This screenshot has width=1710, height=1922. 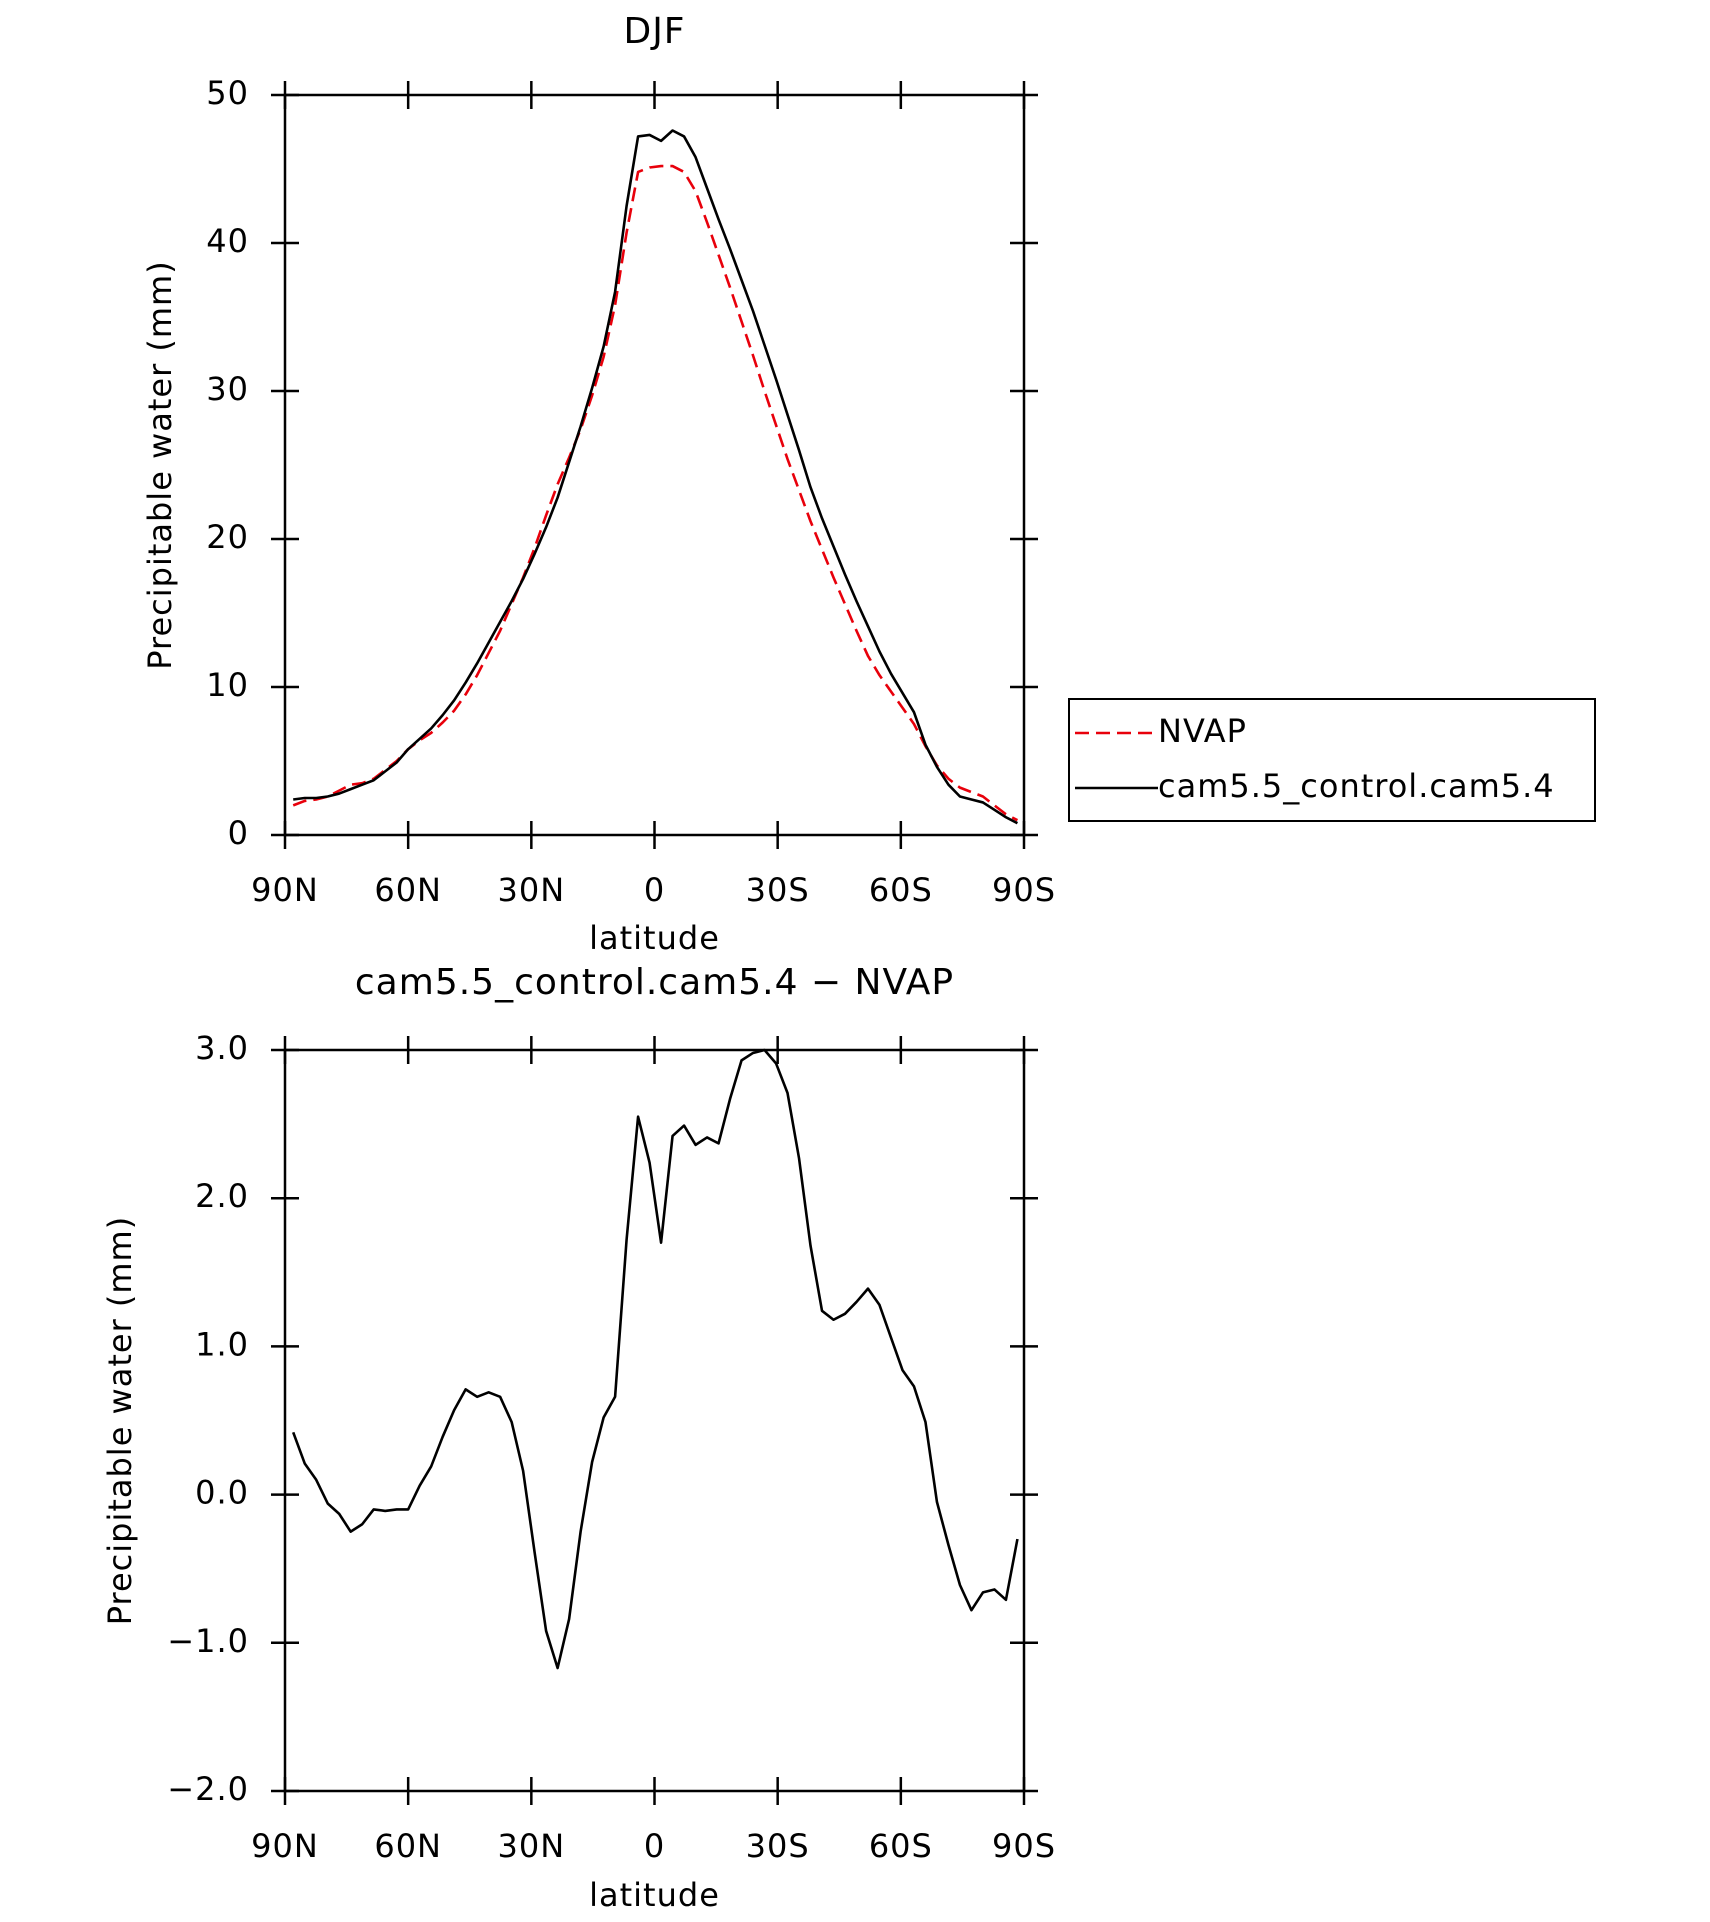 I want to click on y-tick-label: 10, so click(x=227, y=685).